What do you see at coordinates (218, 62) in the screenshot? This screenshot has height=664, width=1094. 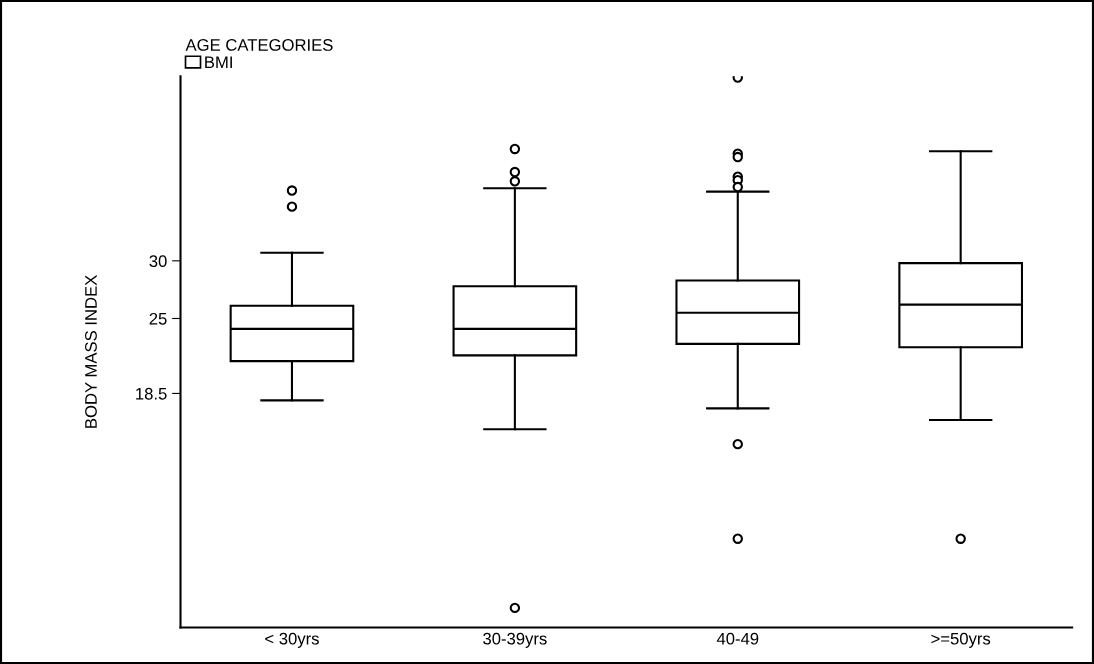 I see `legend-label: BMI` at bounding box center [218, 62].